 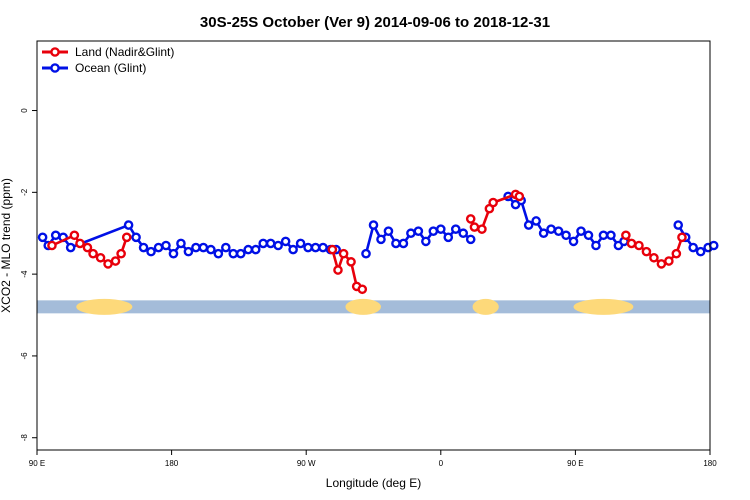 What do you see at coordinates (24, 192) in the screenshot?
I see `y-tick-label: -2` at bounding box center [24, 192].